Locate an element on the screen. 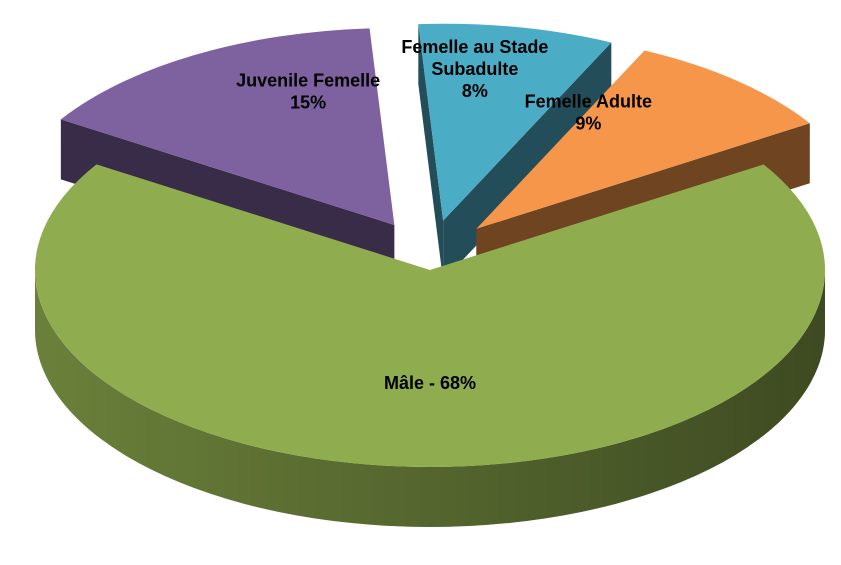 This screenshot has height=565, width=841. data-label-line: Juvenile Femelle is located at coordinates (308, 80).